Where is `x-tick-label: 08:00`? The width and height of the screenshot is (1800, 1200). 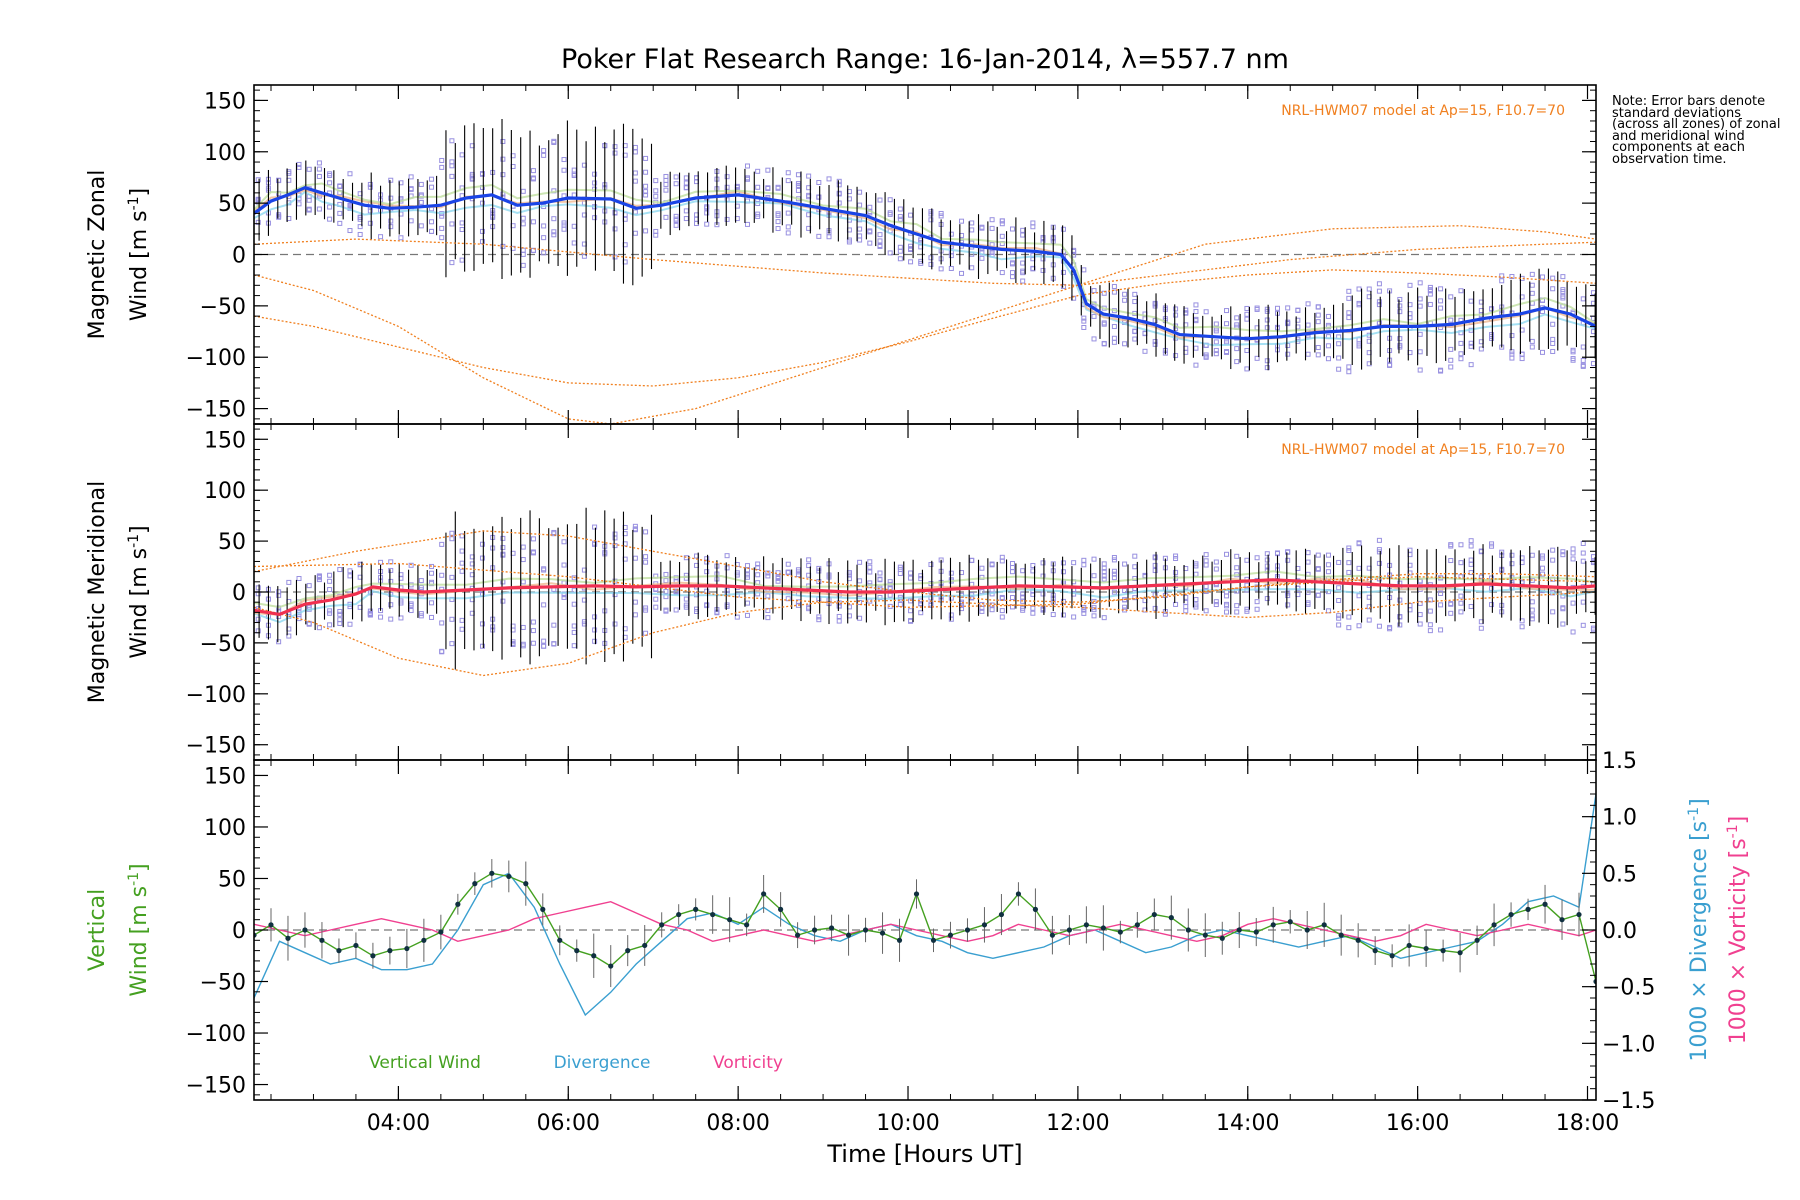
x-tick-label: 08:00 is located at coordinates (737, 1123).